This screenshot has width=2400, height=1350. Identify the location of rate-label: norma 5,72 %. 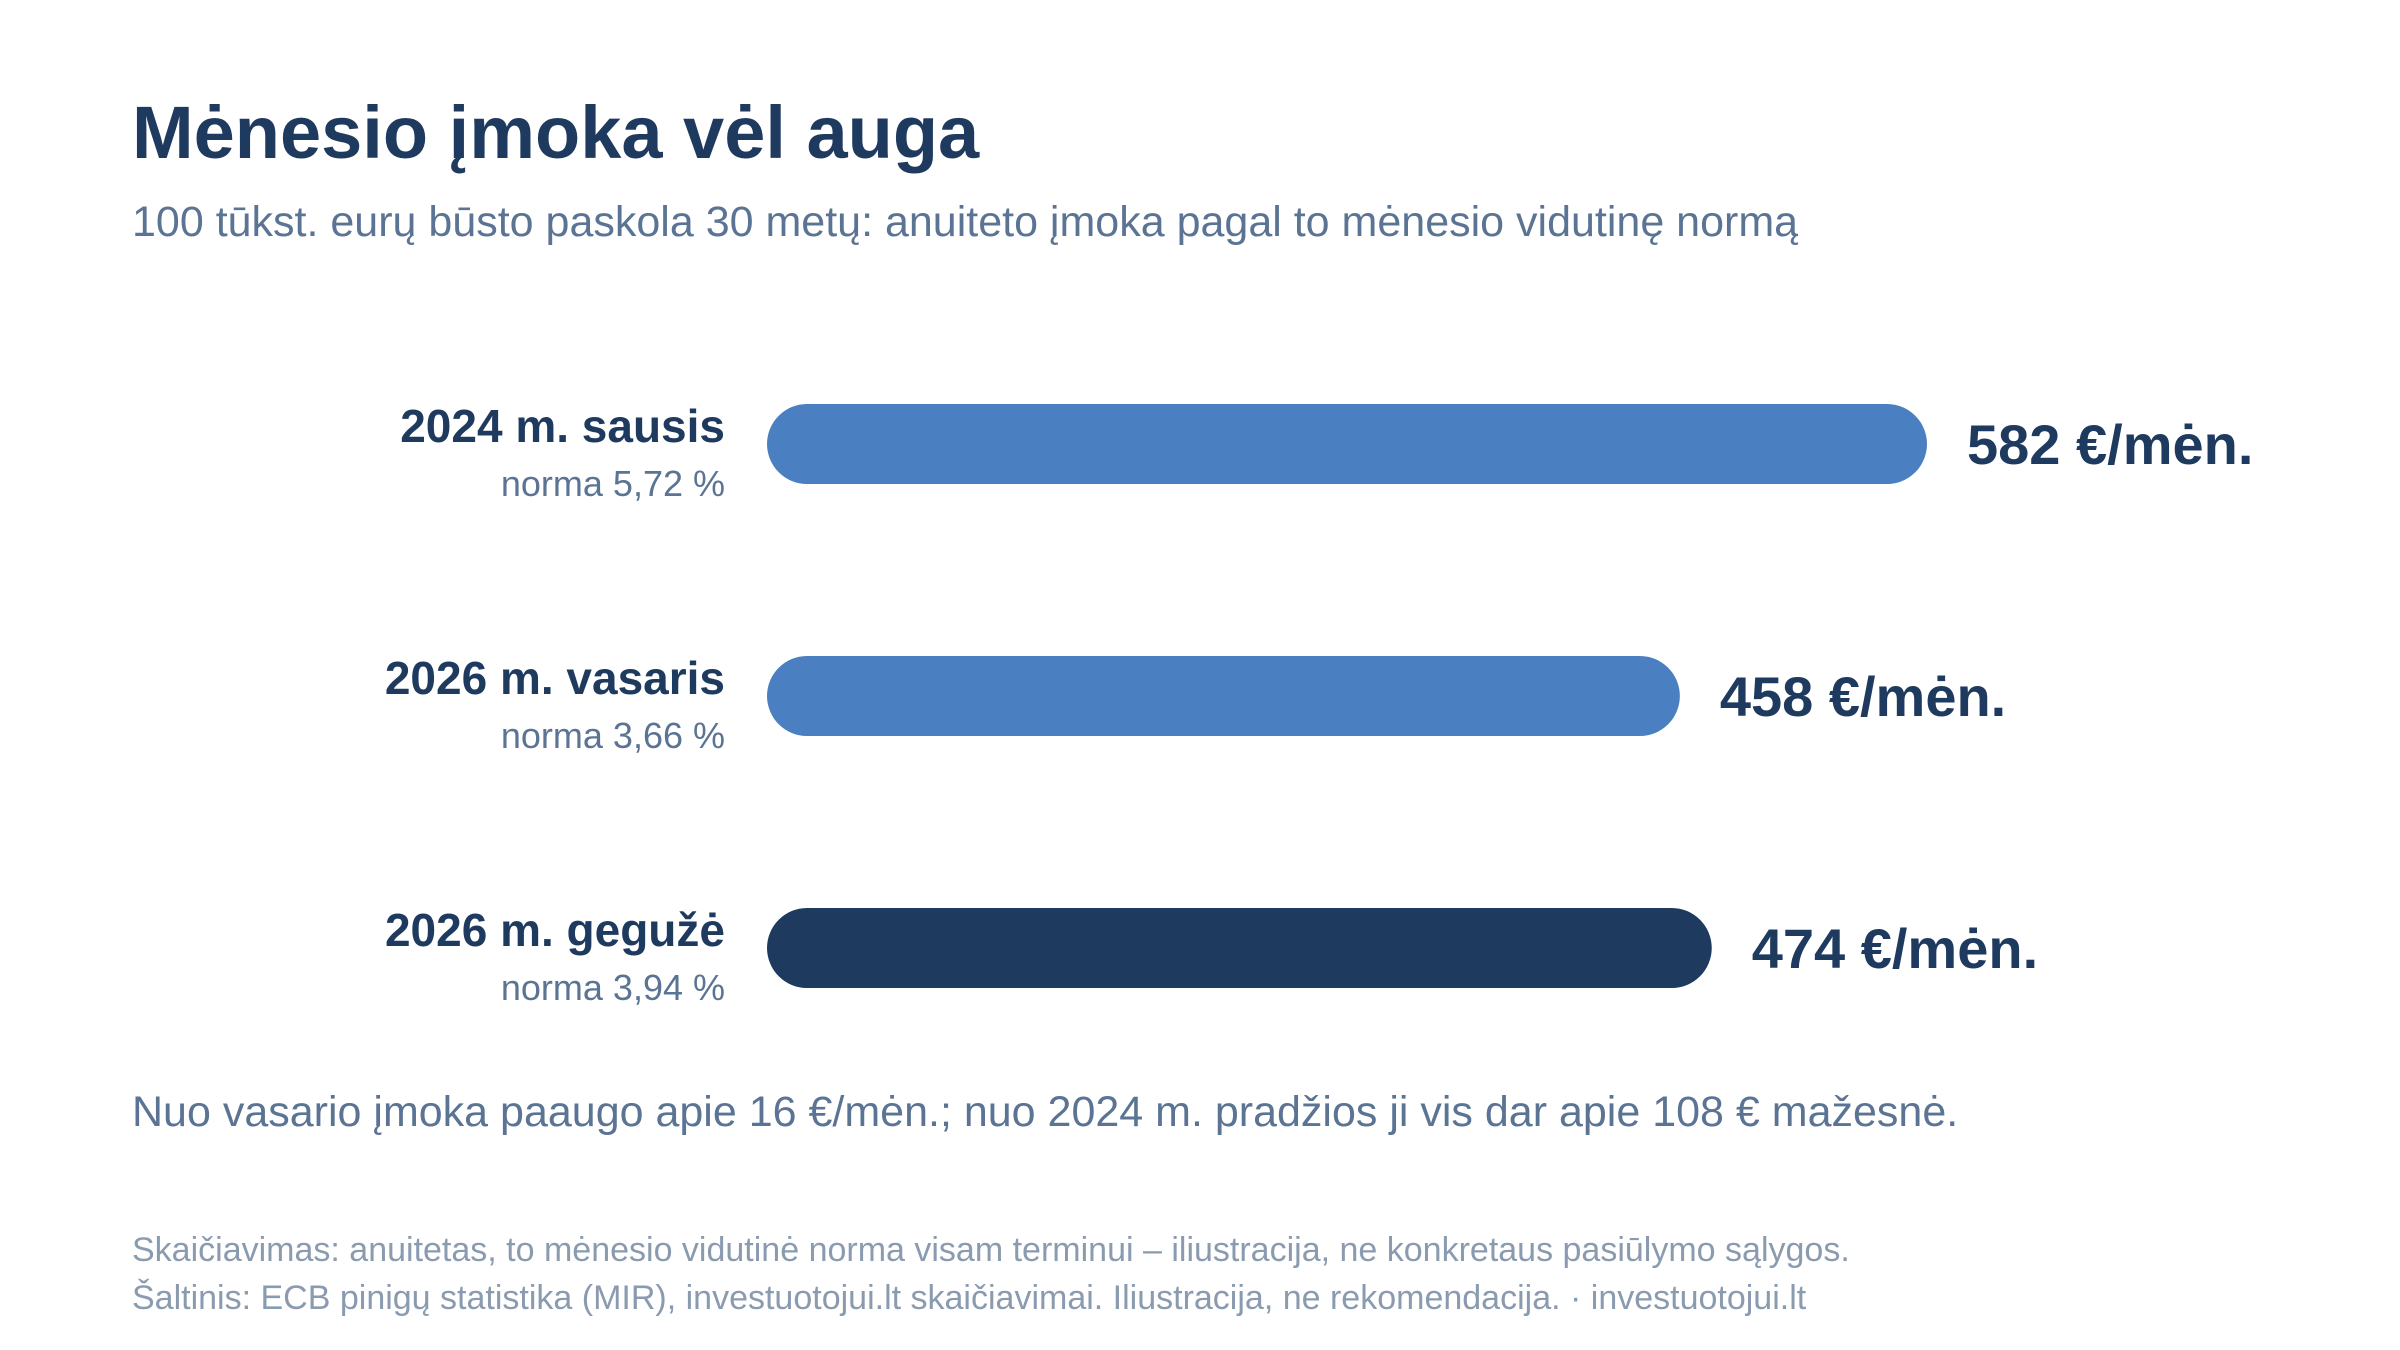
(613, 483).